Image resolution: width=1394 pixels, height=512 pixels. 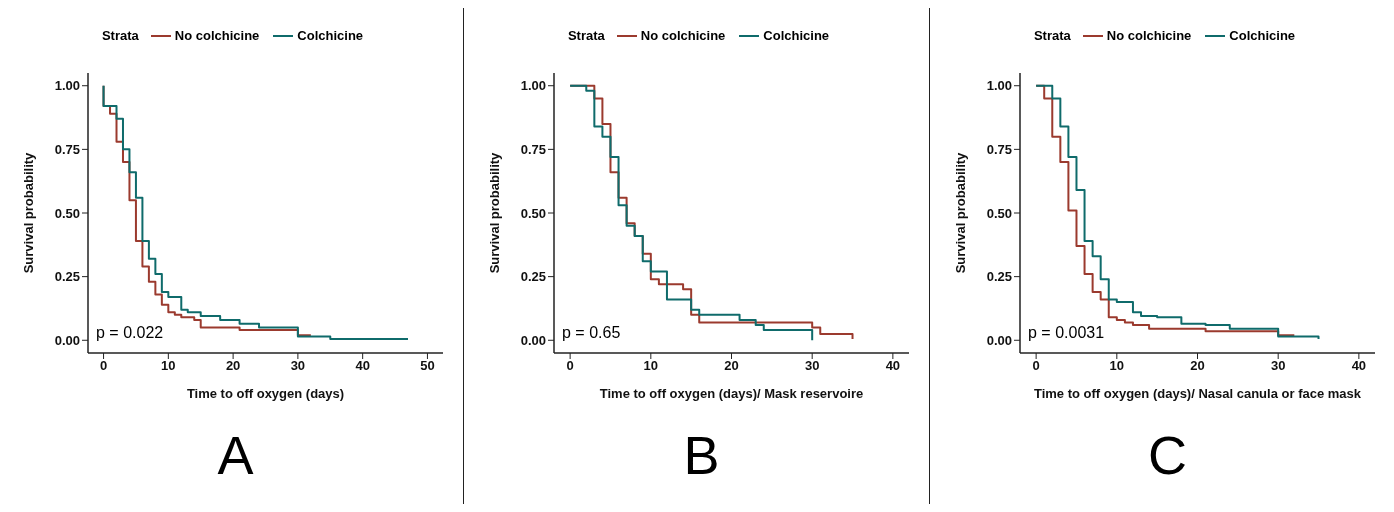 I want to click on annotation: p = 0.022, so click(x=130, y=333).